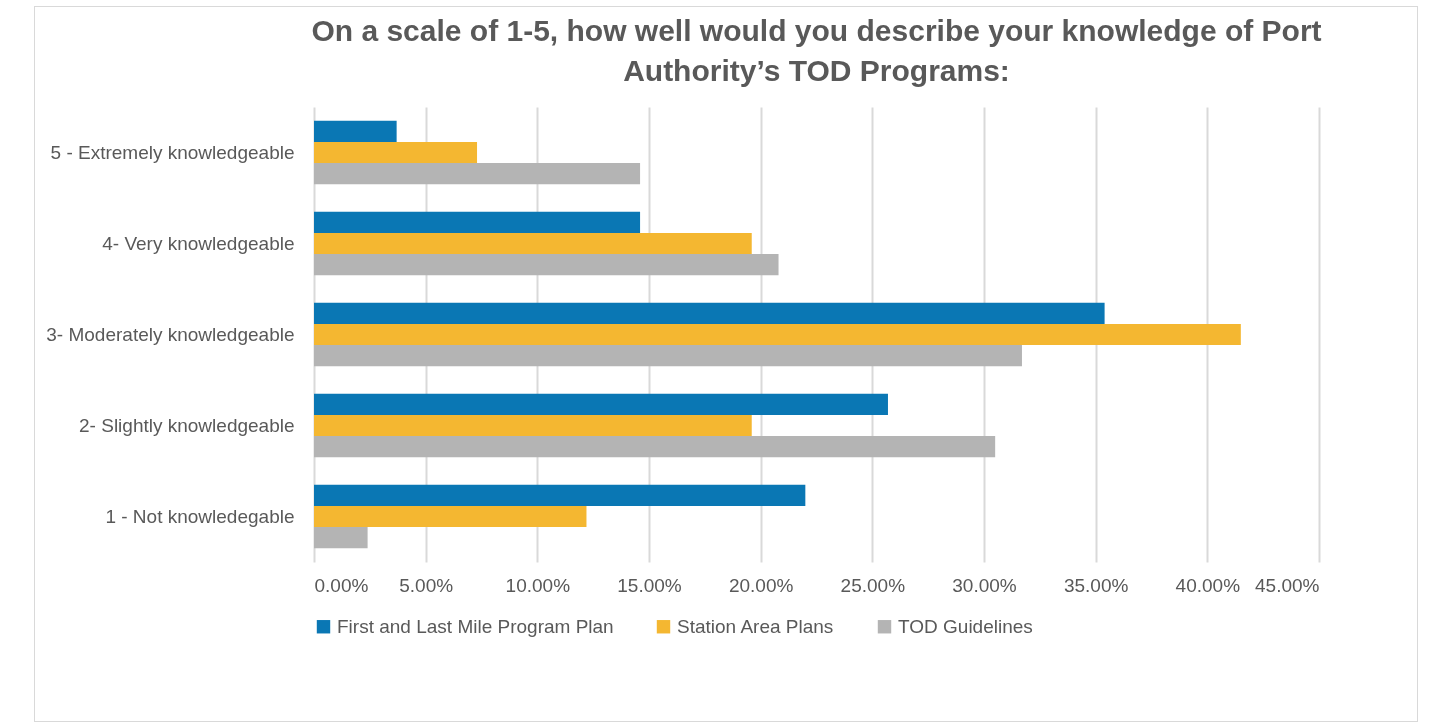 The image size is (1440, 728). Describe the element at coordinates (1096, 585) in the screenshot. I see `x-tick-label: 35.00%` at that location.